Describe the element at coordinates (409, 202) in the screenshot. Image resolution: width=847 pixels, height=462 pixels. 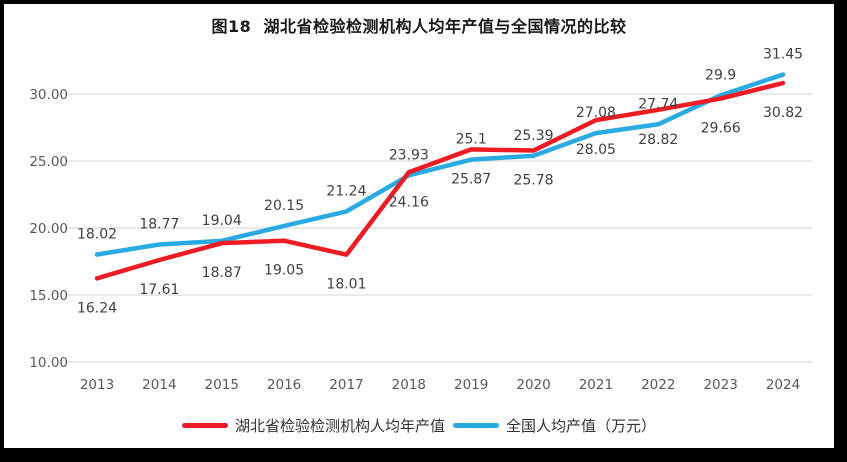
I see `data-label: 24.16` at that location.